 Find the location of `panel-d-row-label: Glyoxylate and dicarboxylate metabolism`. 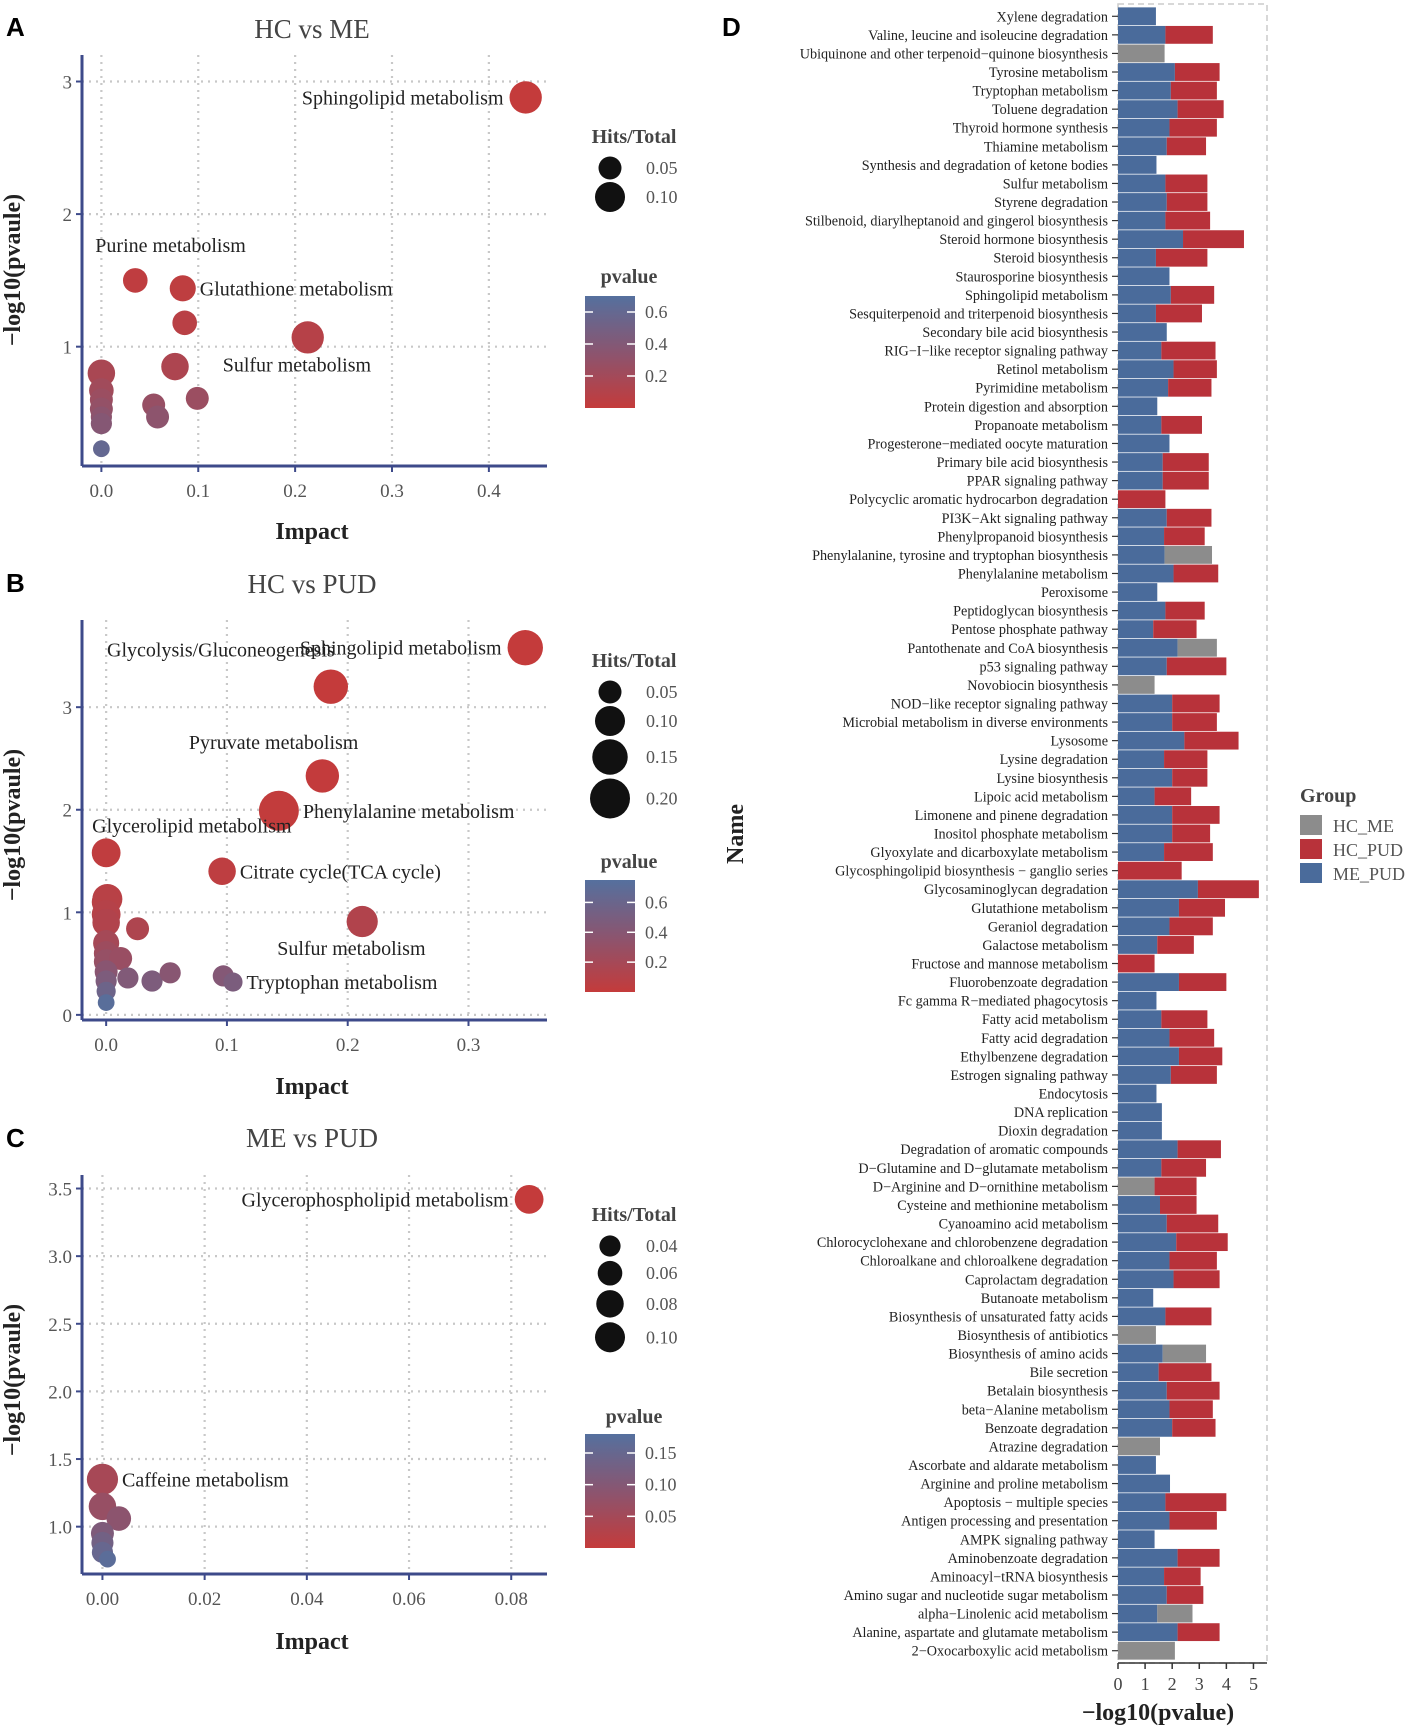

panel-d-row-label: Glyoxylate and dicarboxylate metabolism is located at coordinates (989, 853).